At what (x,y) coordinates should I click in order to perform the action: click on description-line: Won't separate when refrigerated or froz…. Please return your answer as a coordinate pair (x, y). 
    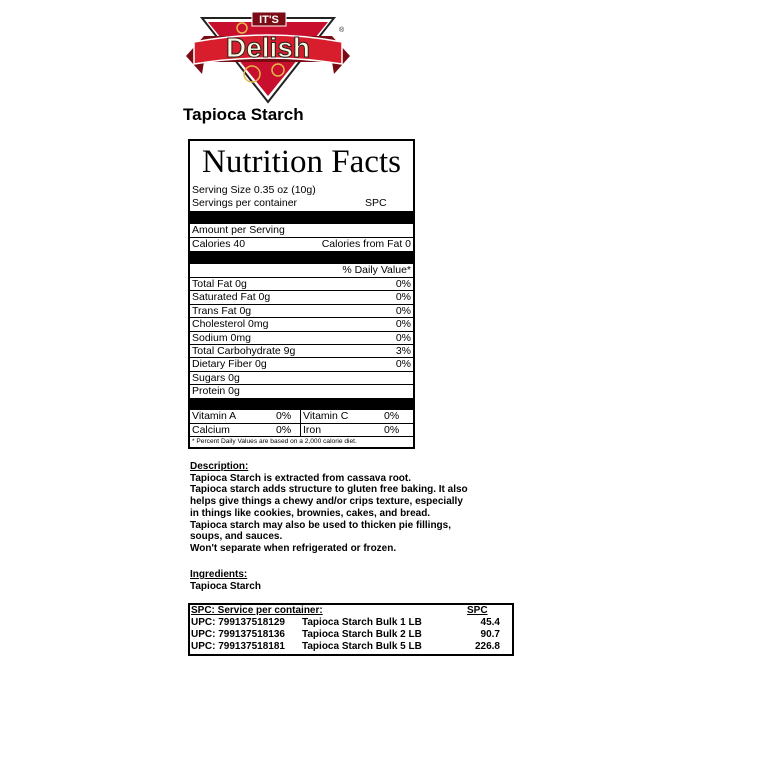
    Looking at the image, I should click on (293, 548).